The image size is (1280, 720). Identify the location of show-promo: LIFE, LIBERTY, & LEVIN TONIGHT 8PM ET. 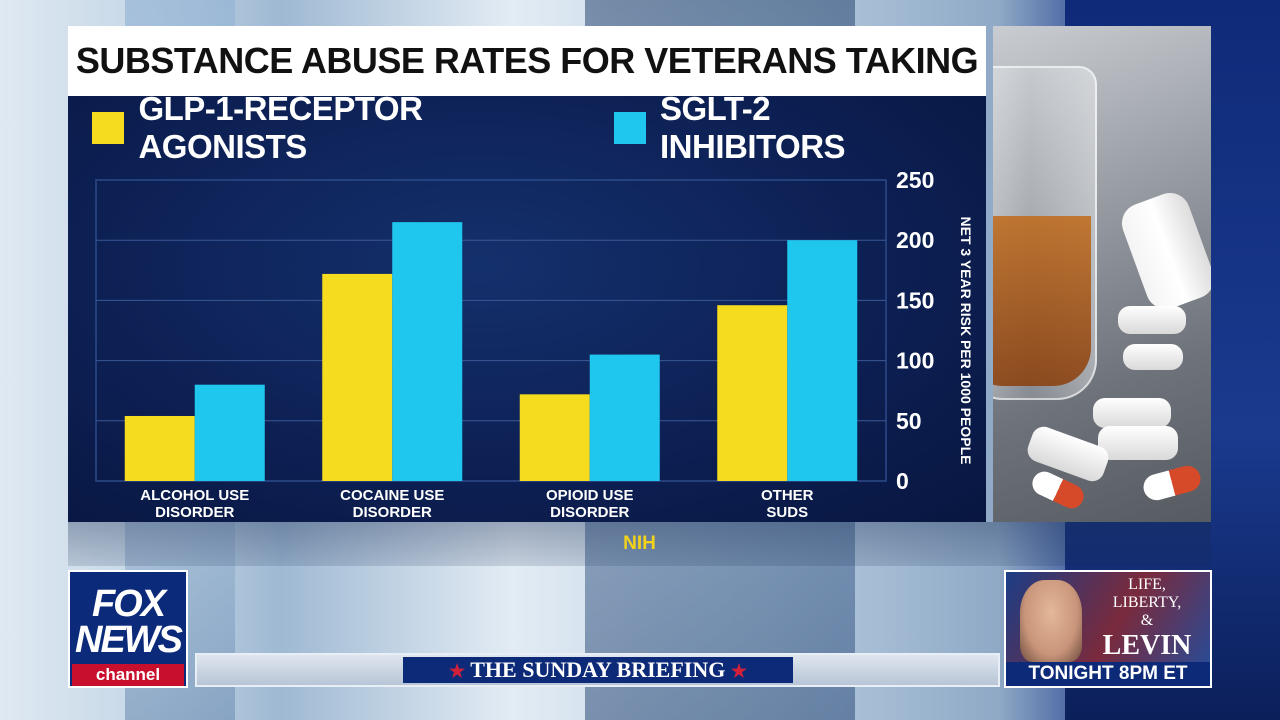
(1108, 629).